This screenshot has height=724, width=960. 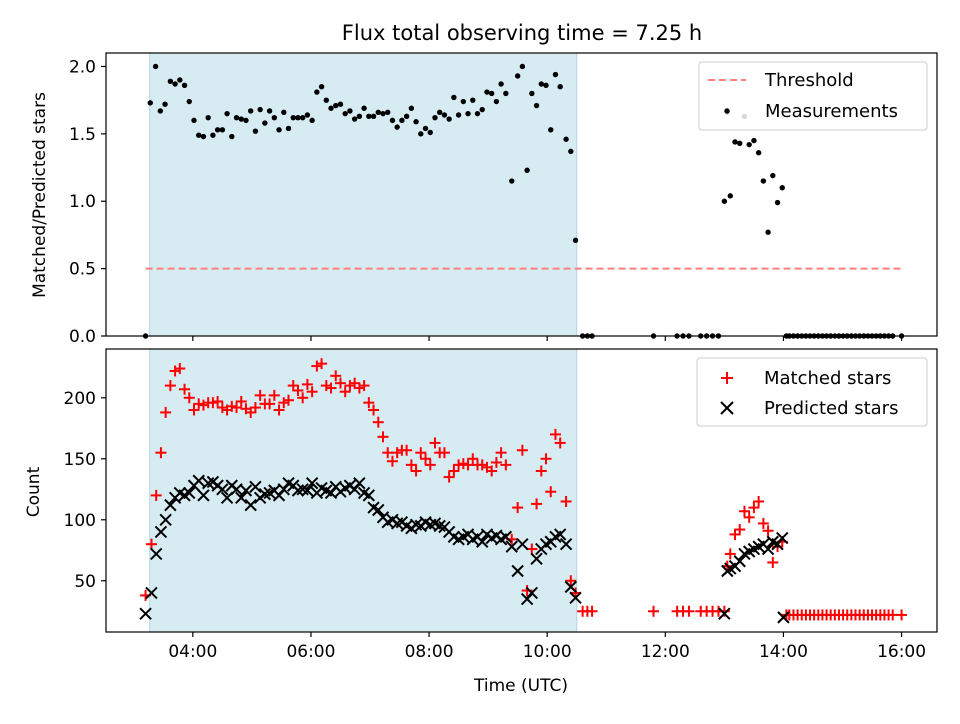 What do you see at coordinates (522, 33) in the screenshot?
I see `chart-title: Flux total observing time = 7.25 h` at bounding box center [522, 33].